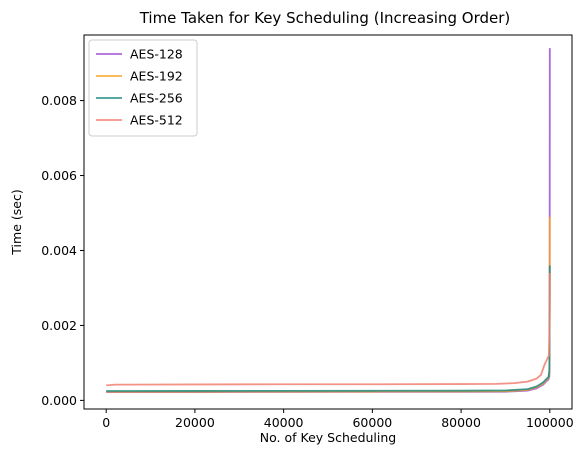 This screenshot has height=455, width=588. What do you see at coordinates (59, 100) in the screenshot?
I see `y-tick-label: 0.008` at bounding box center [59, 100].